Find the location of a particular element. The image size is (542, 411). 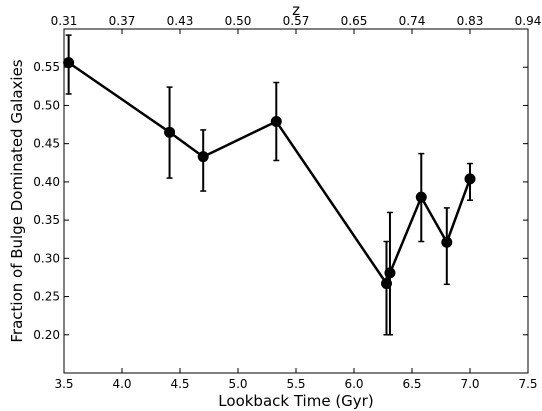

y-tick-label: 0.20 is located at coordinates (46, 335).